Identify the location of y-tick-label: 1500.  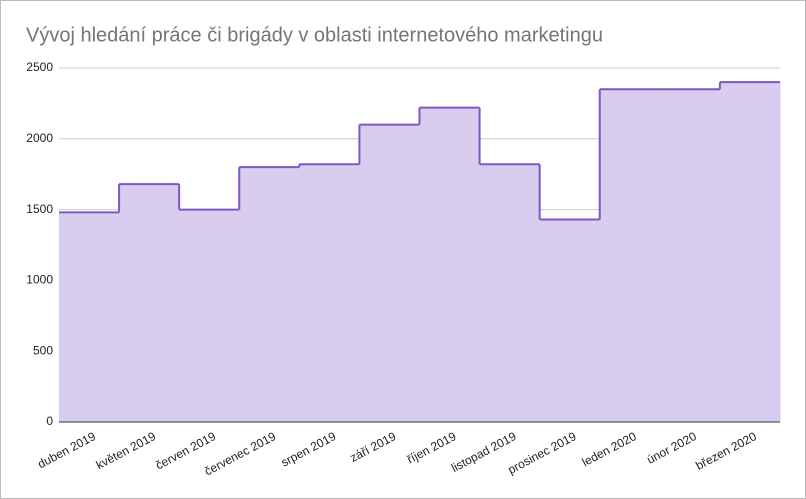
(39, 209).